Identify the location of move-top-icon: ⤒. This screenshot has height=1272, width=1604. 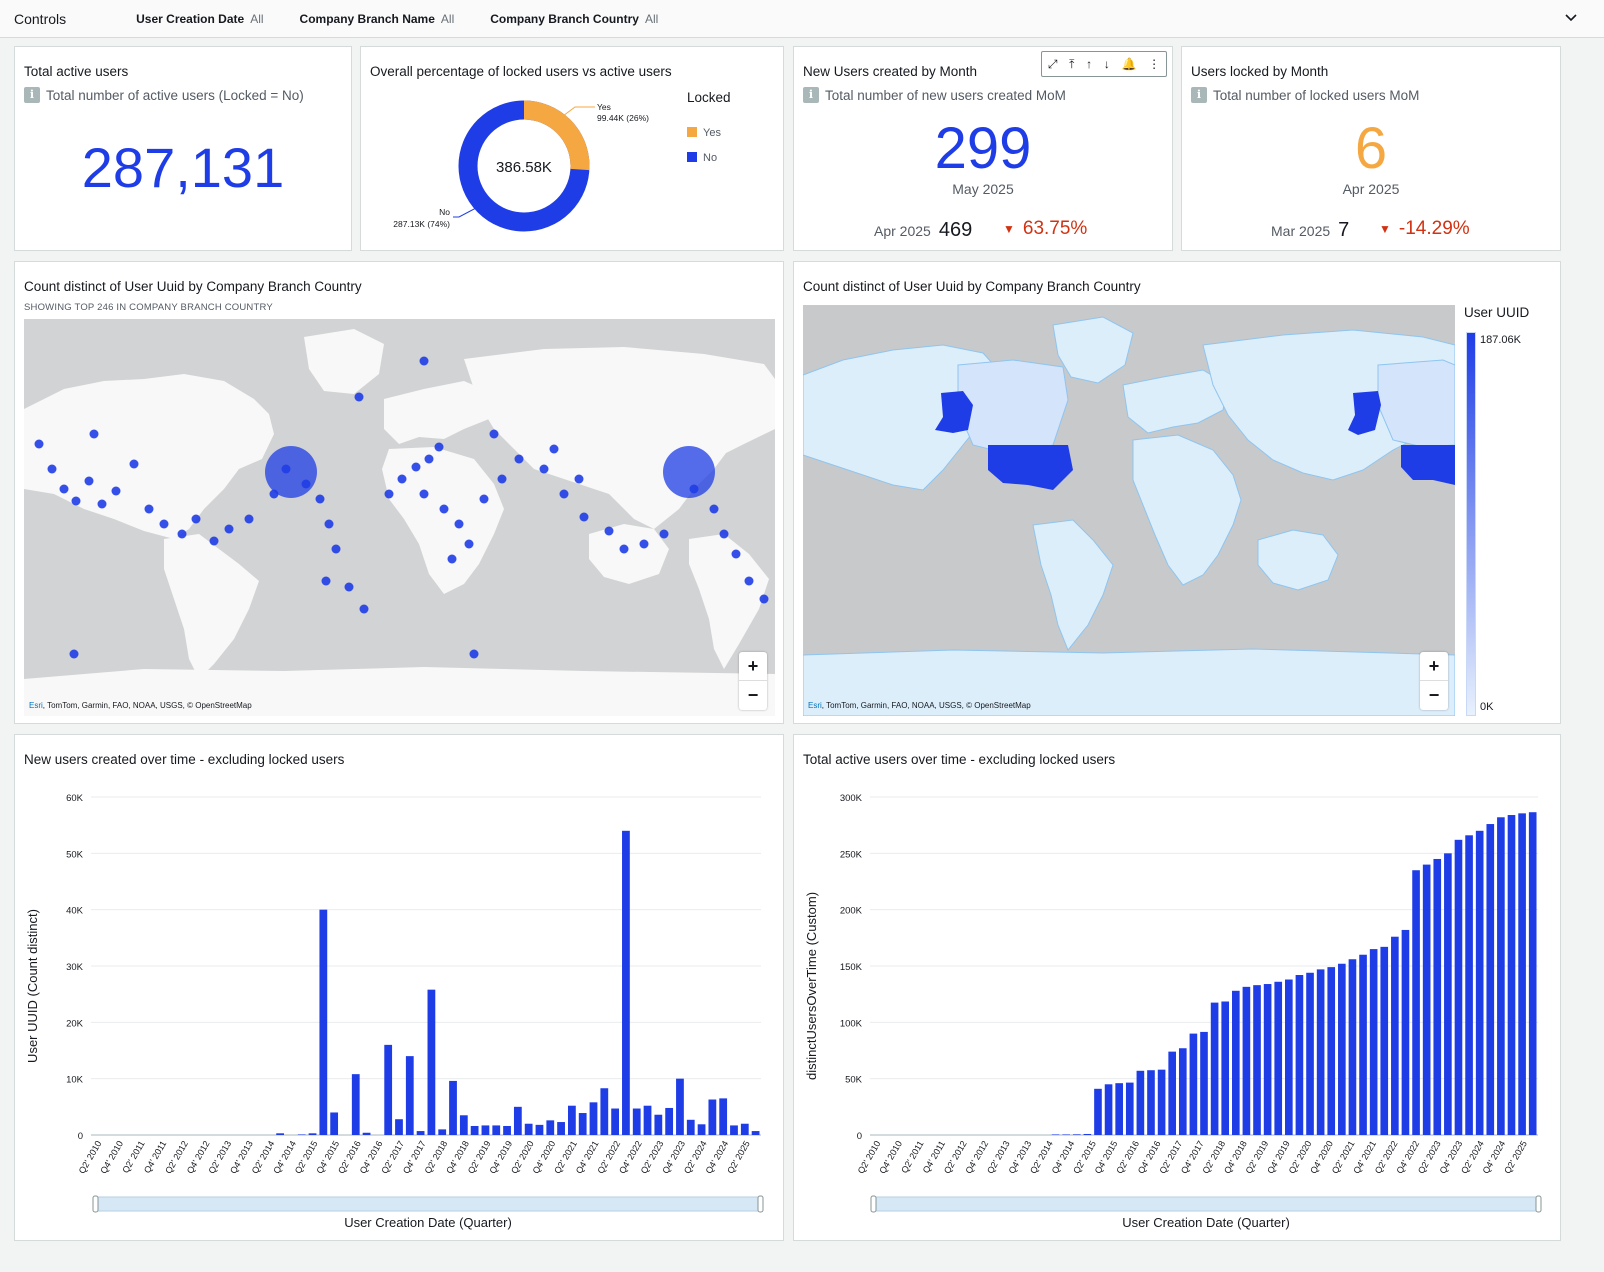
(1072, 63).